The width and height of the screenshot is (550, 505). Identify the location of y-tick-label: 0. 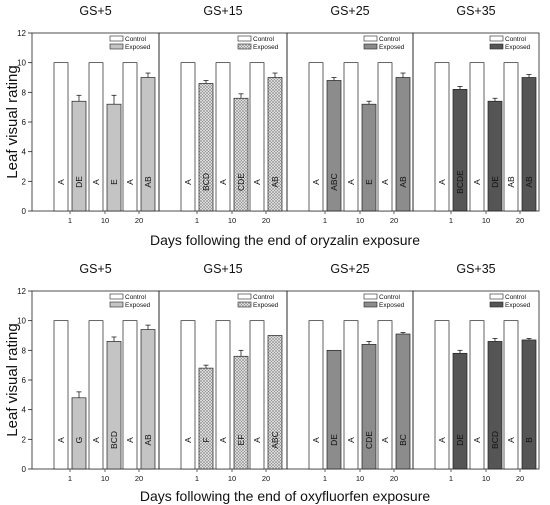
(24, 211).